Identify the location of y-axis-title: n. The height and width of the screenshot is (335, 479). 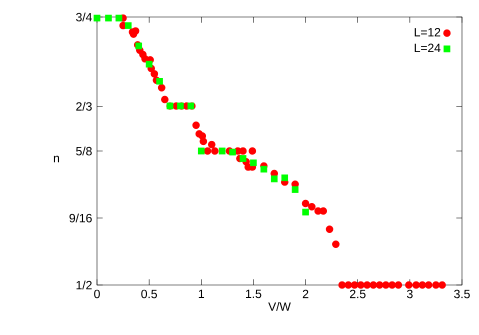
(57, 159).